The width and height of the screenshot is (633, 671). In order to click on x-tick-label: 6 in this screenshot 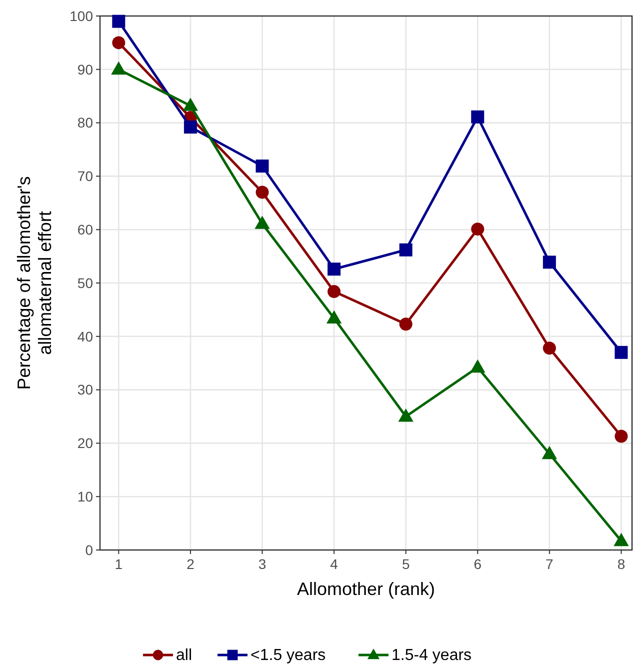, I will do `click(478, 564)`.